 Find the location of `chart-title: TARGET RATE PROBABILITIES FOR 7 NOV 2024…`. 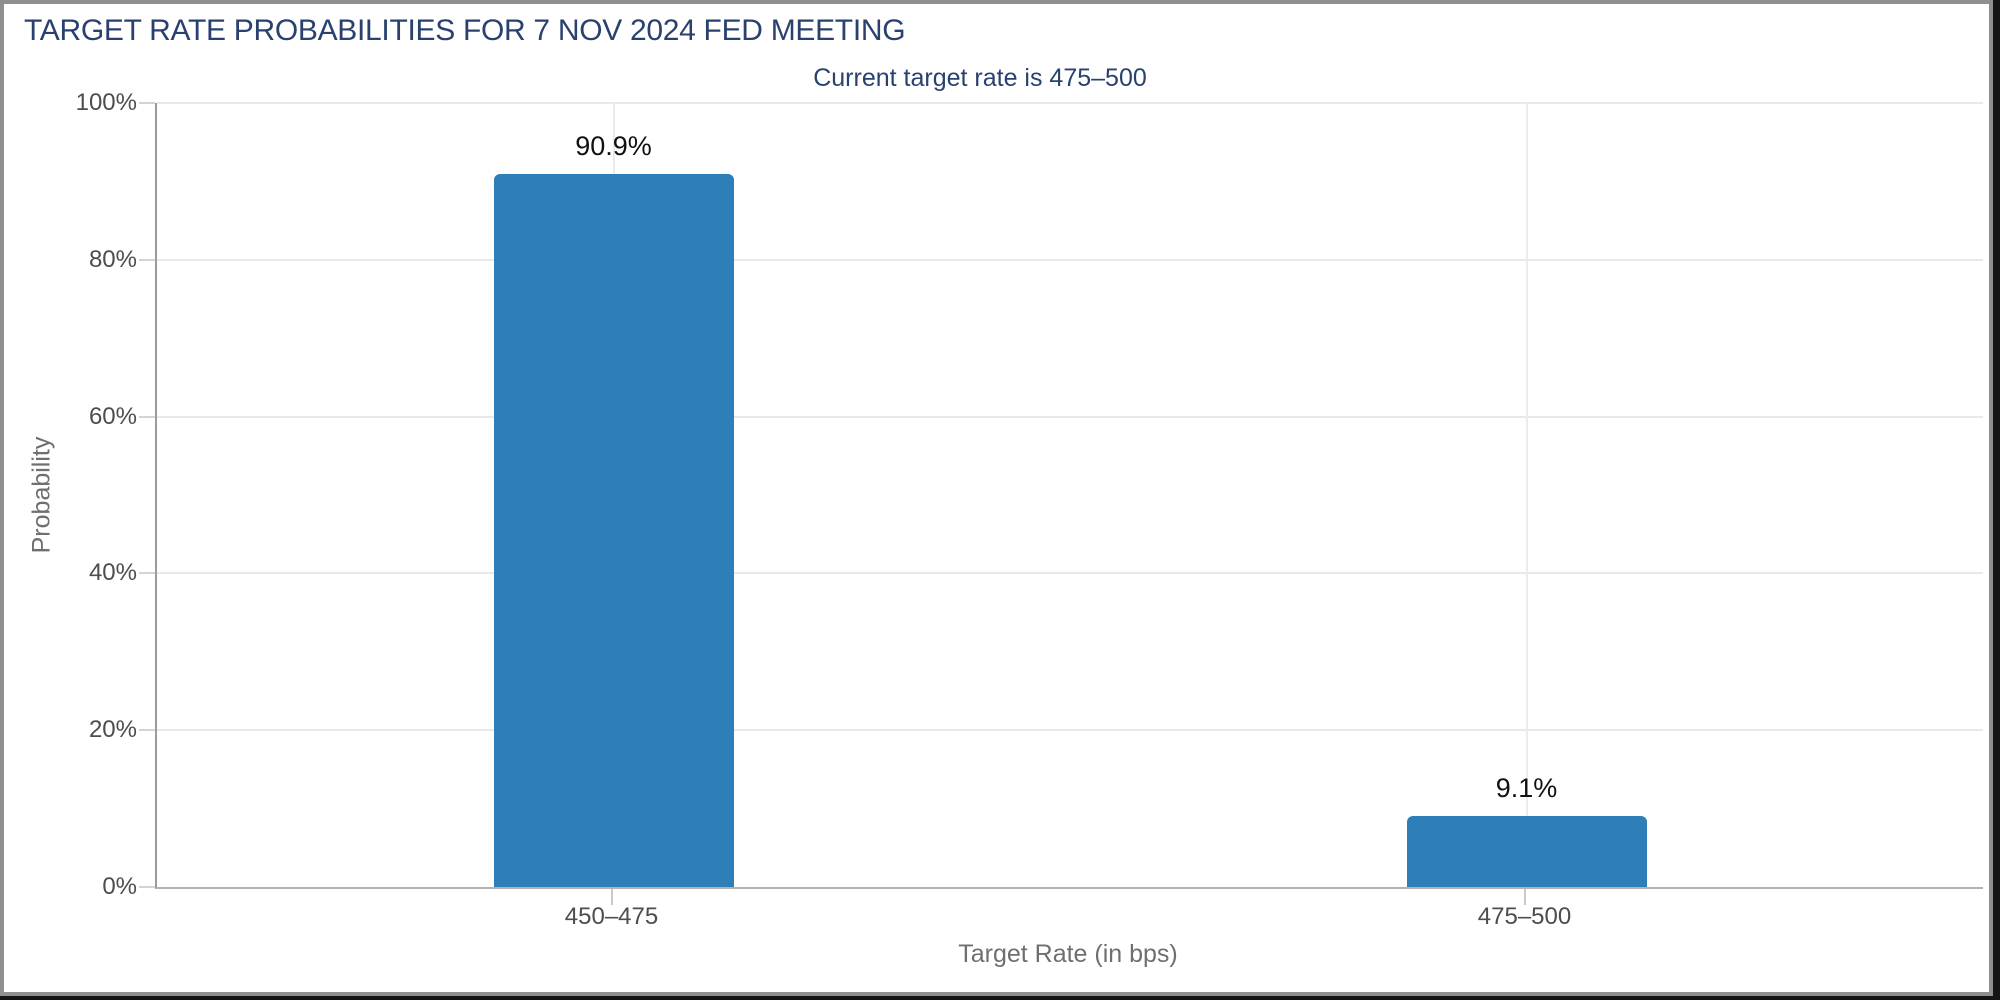

chart-title: TARGET RATE PROBABILITIES FOR 7 NOV 2024… is located at coordinates (465, 30).